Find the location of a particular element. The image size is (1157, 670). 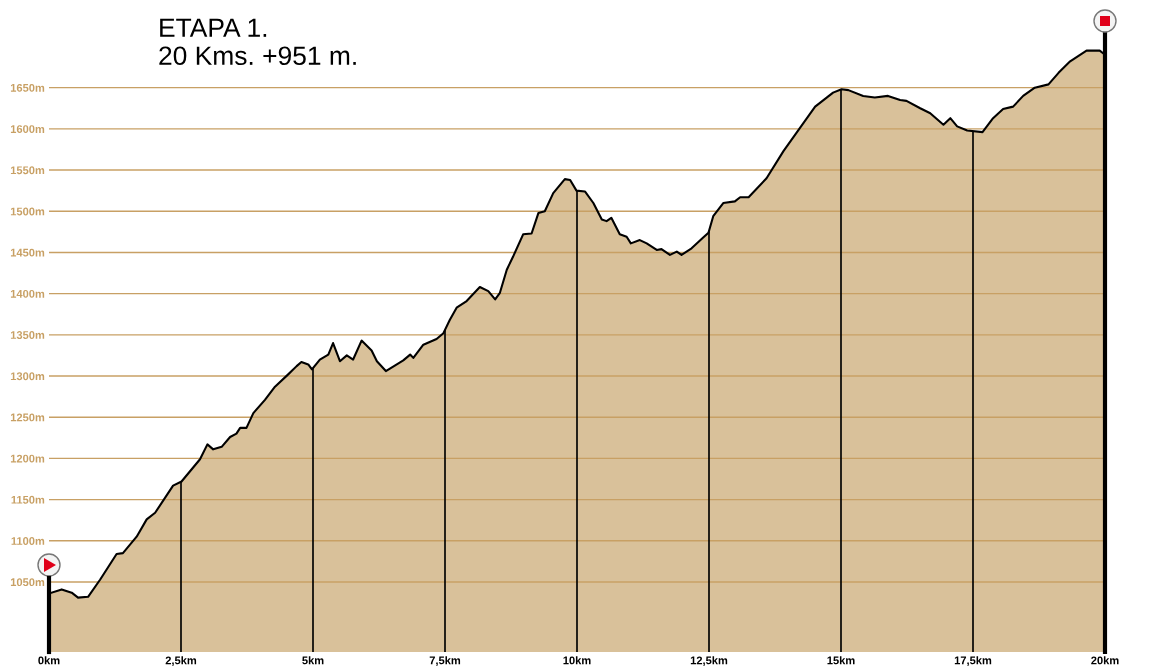

x-tick-label: 7,5km is located at coordinates (445, 661).